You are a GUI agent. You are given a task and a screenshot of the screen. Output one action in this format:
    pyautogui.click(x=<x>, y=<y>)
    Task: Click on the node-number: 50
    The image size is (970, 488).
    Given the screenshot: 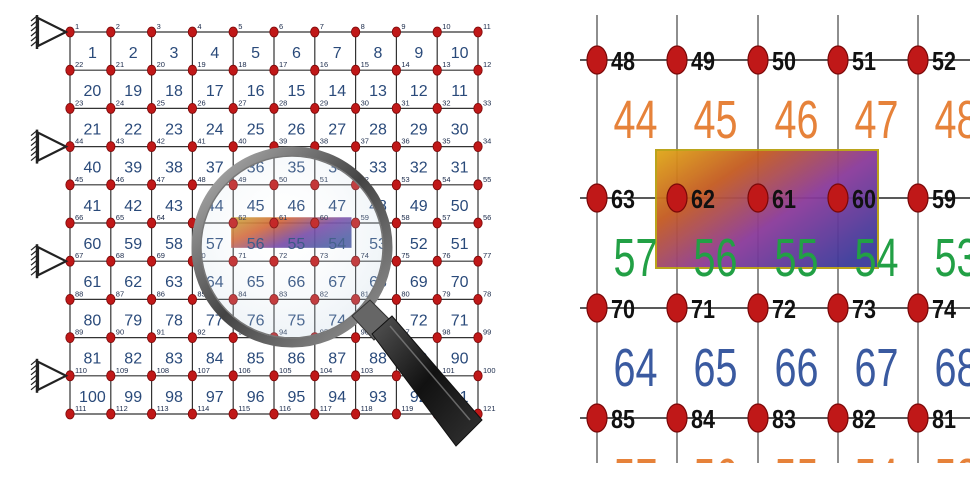 What is the action you would take?
    pyautogui.click(x=784, y=61)
    